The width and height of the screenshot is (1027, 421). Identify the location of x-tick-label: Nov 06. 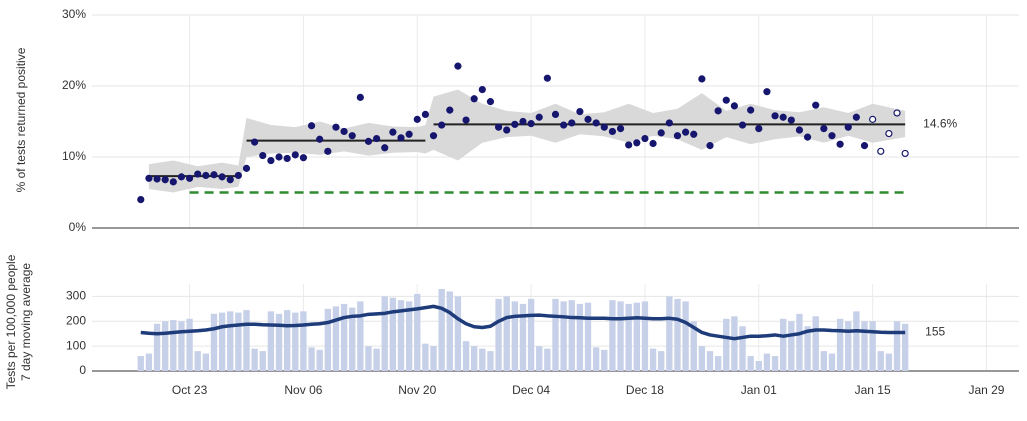
(303, 390).